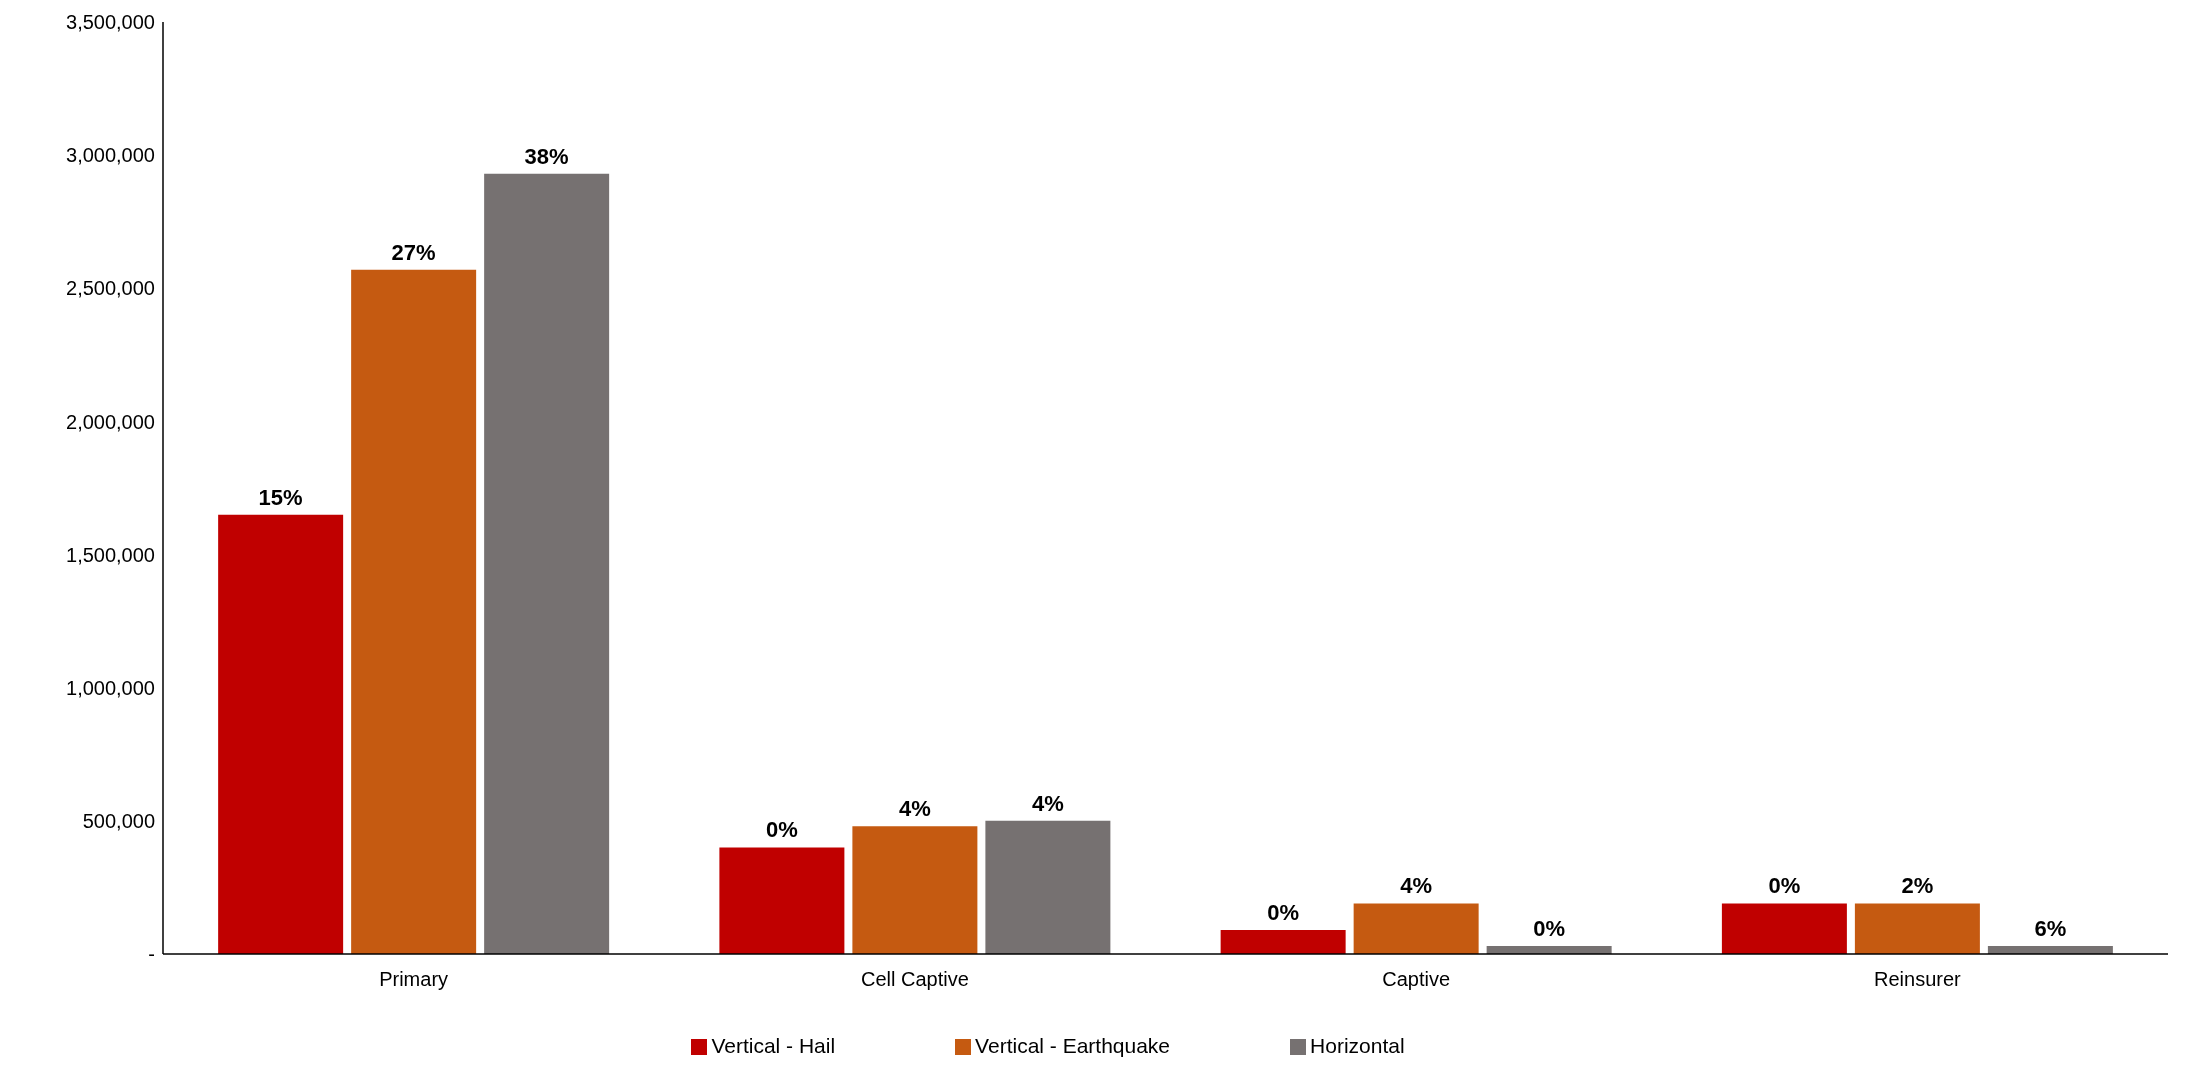 This screenshot has width=2189, height=1079. I want to click on x-tick-label: Cell Captive, so click(914, 979).